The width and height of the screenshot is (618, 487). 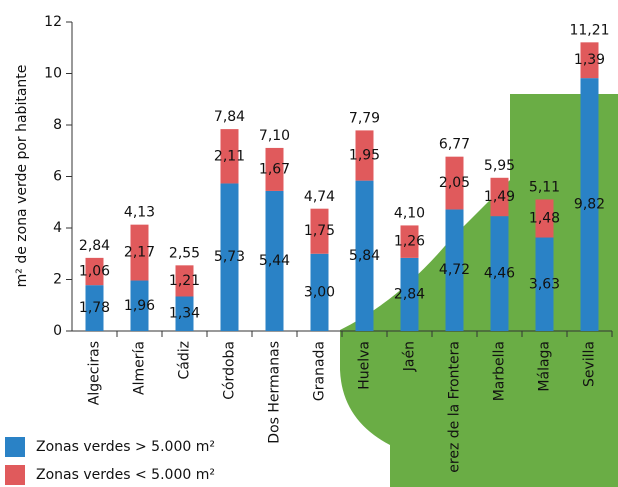 I want to click on value-label: 1,96, so click(x=139, y=306).